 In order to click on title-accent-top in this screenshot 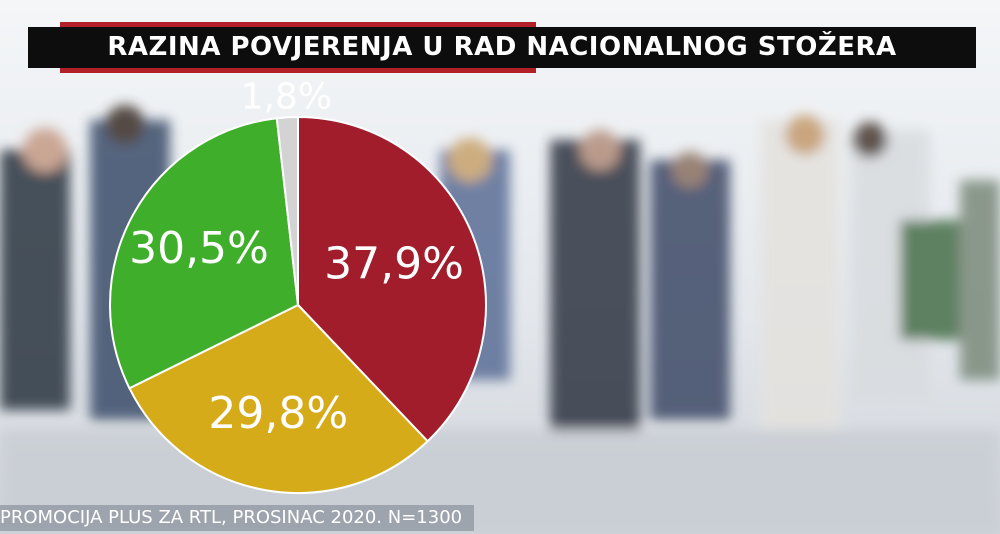, I will do `click(298, 24)`.